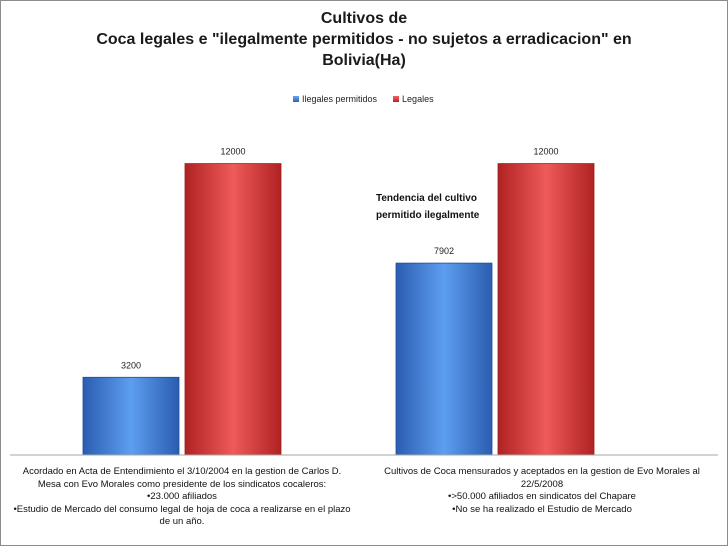 The height and width of the screenshot is (546, 728). Describe the element at coordinates (364, 60) in the screenshot. I see `chart-title-line-3: Bolivia(Ha)` at that location.